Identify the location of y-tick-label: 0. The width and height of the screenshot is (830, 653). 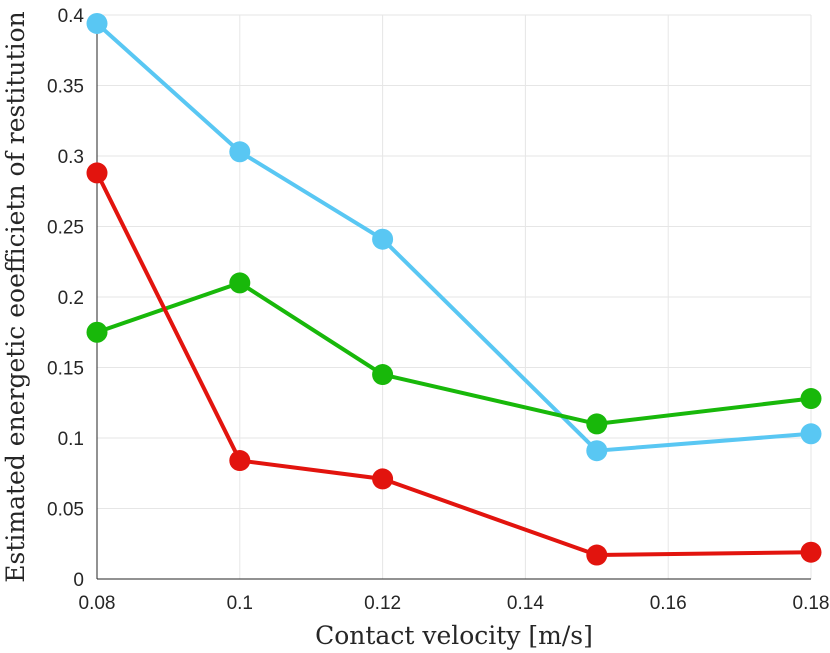
(78, 580).